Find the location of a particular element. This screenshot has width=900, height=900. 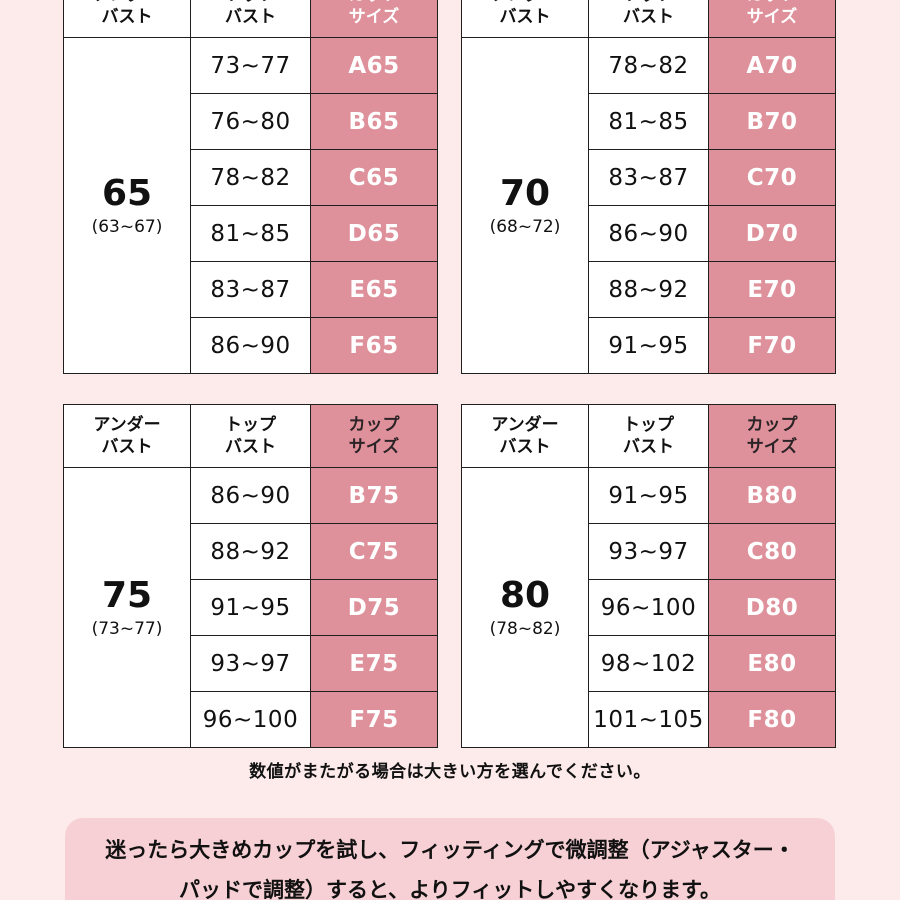

table-row: 78~82 C65 is located at coordinates (251, 177).